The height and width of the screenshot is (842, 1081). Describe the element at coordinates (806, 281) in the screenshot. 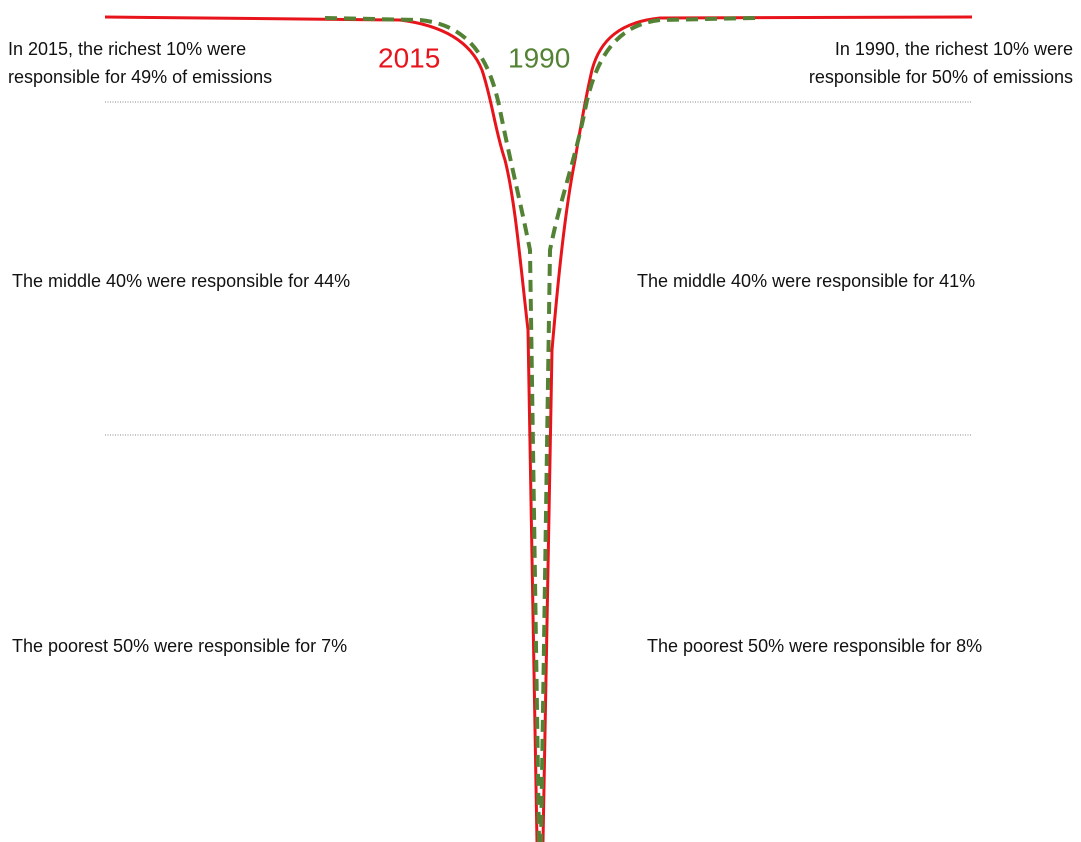

I see `annotation: The middle 40% were responsible for 41%` at that location.